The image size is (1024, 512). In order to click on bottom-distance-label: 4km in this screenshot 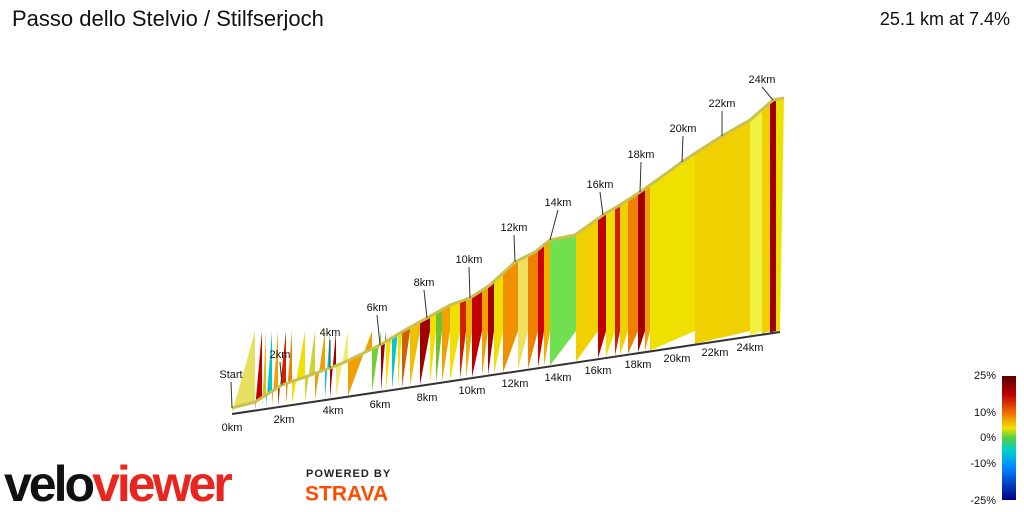, I will do `click(333, 411)`.